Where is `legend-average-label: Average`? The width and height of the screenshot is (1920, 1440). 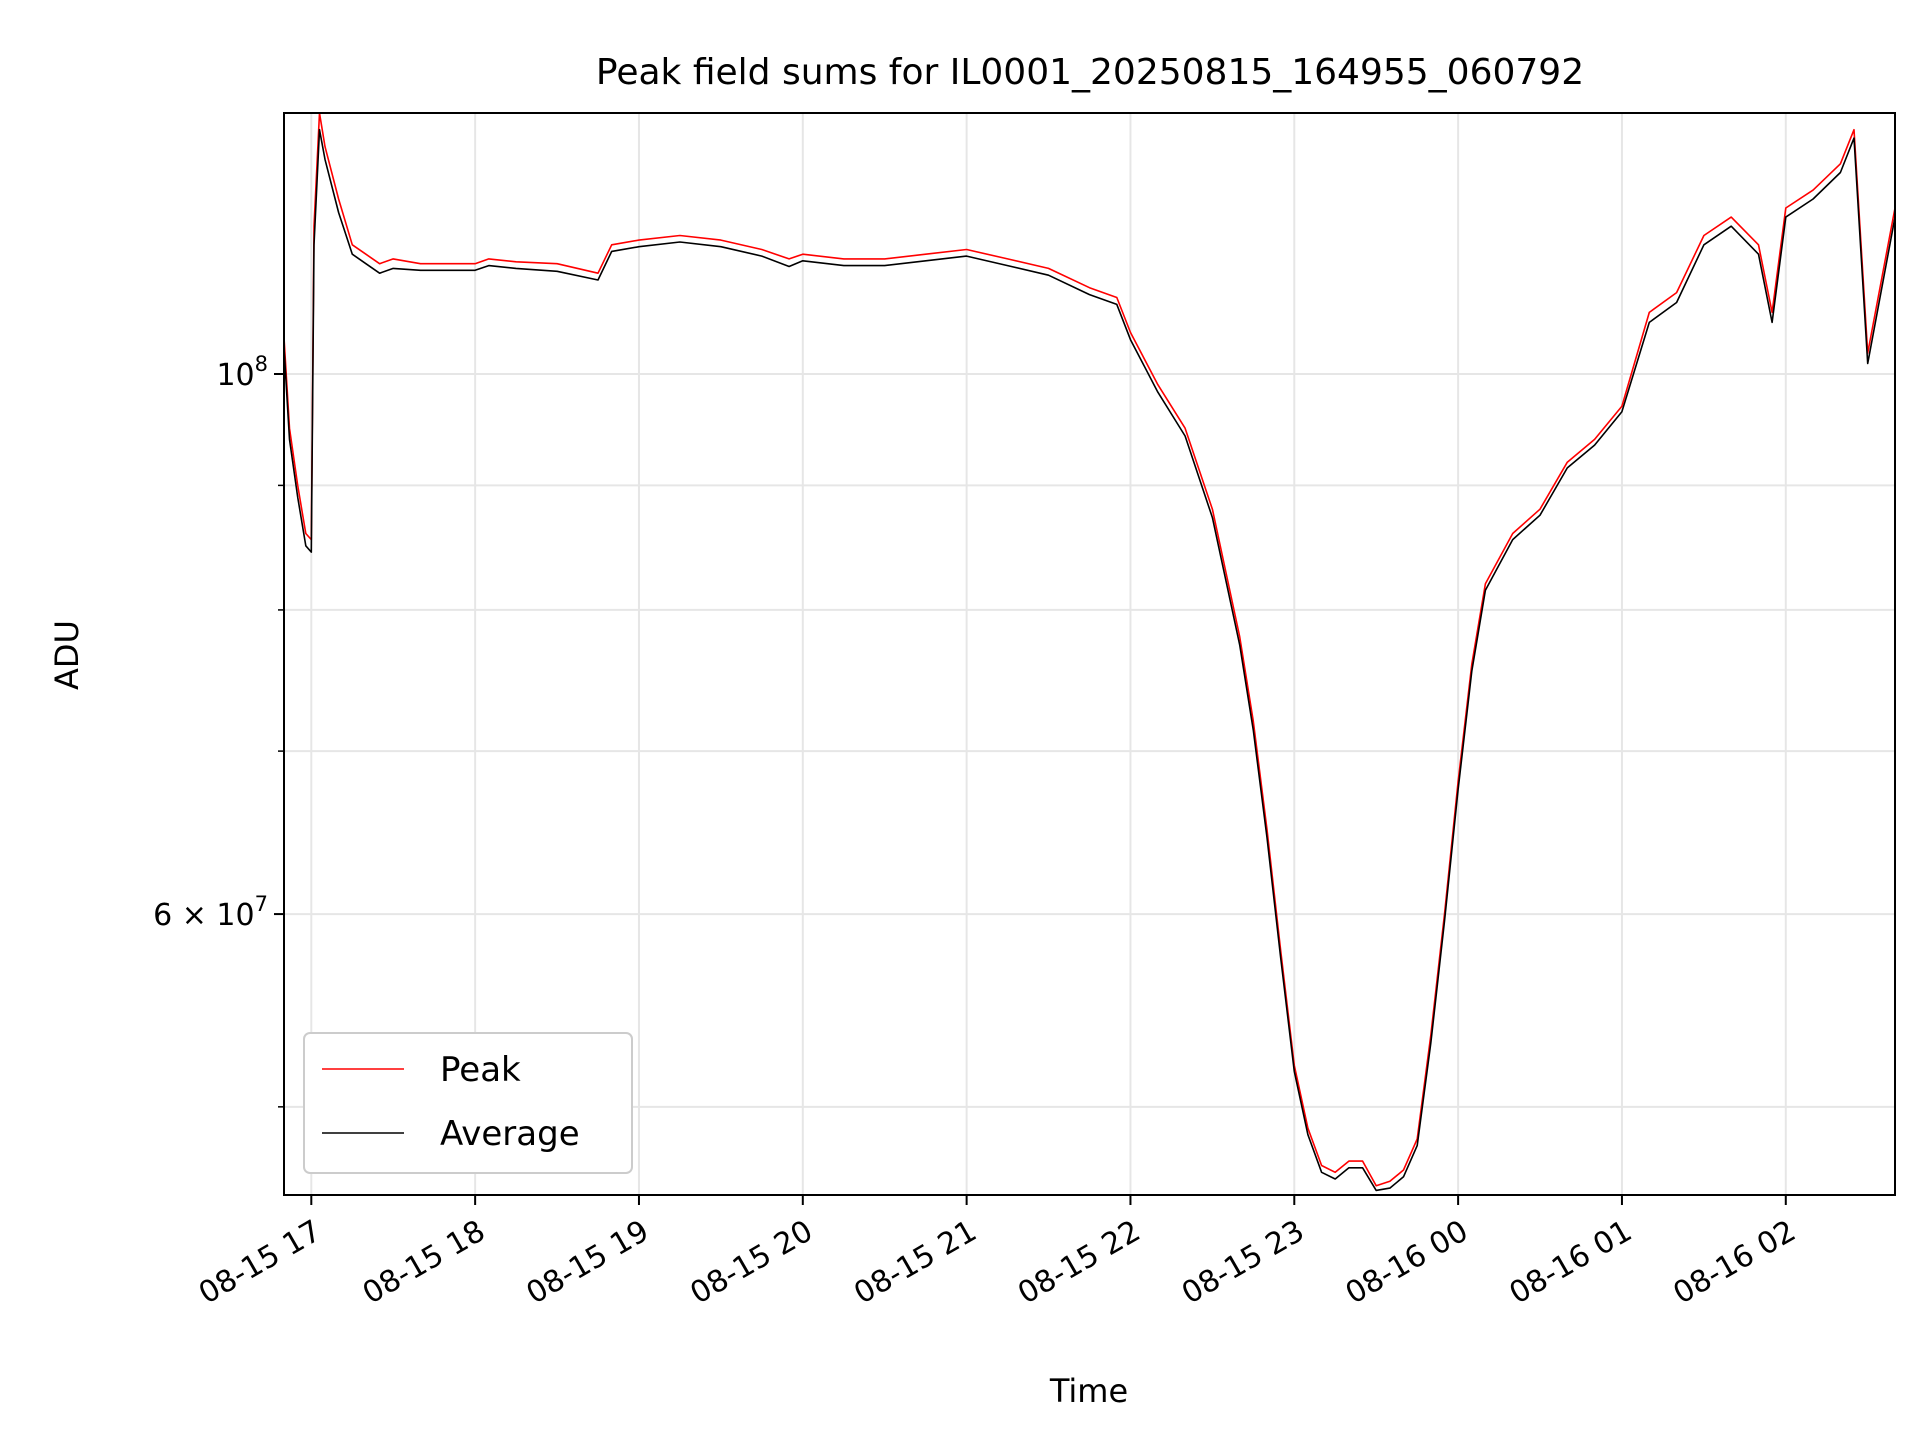 legend-average-label: Average is located at coordinates (510, 1134).